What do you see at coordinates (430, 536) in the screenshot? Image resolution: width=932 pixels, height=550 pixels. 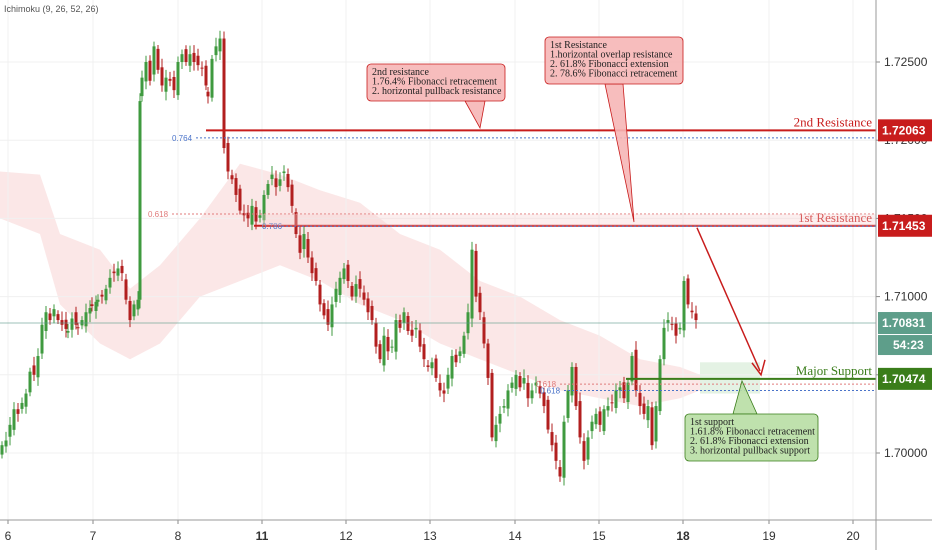 I see `x-tick-label: 13` at bounding box center [430, 536].